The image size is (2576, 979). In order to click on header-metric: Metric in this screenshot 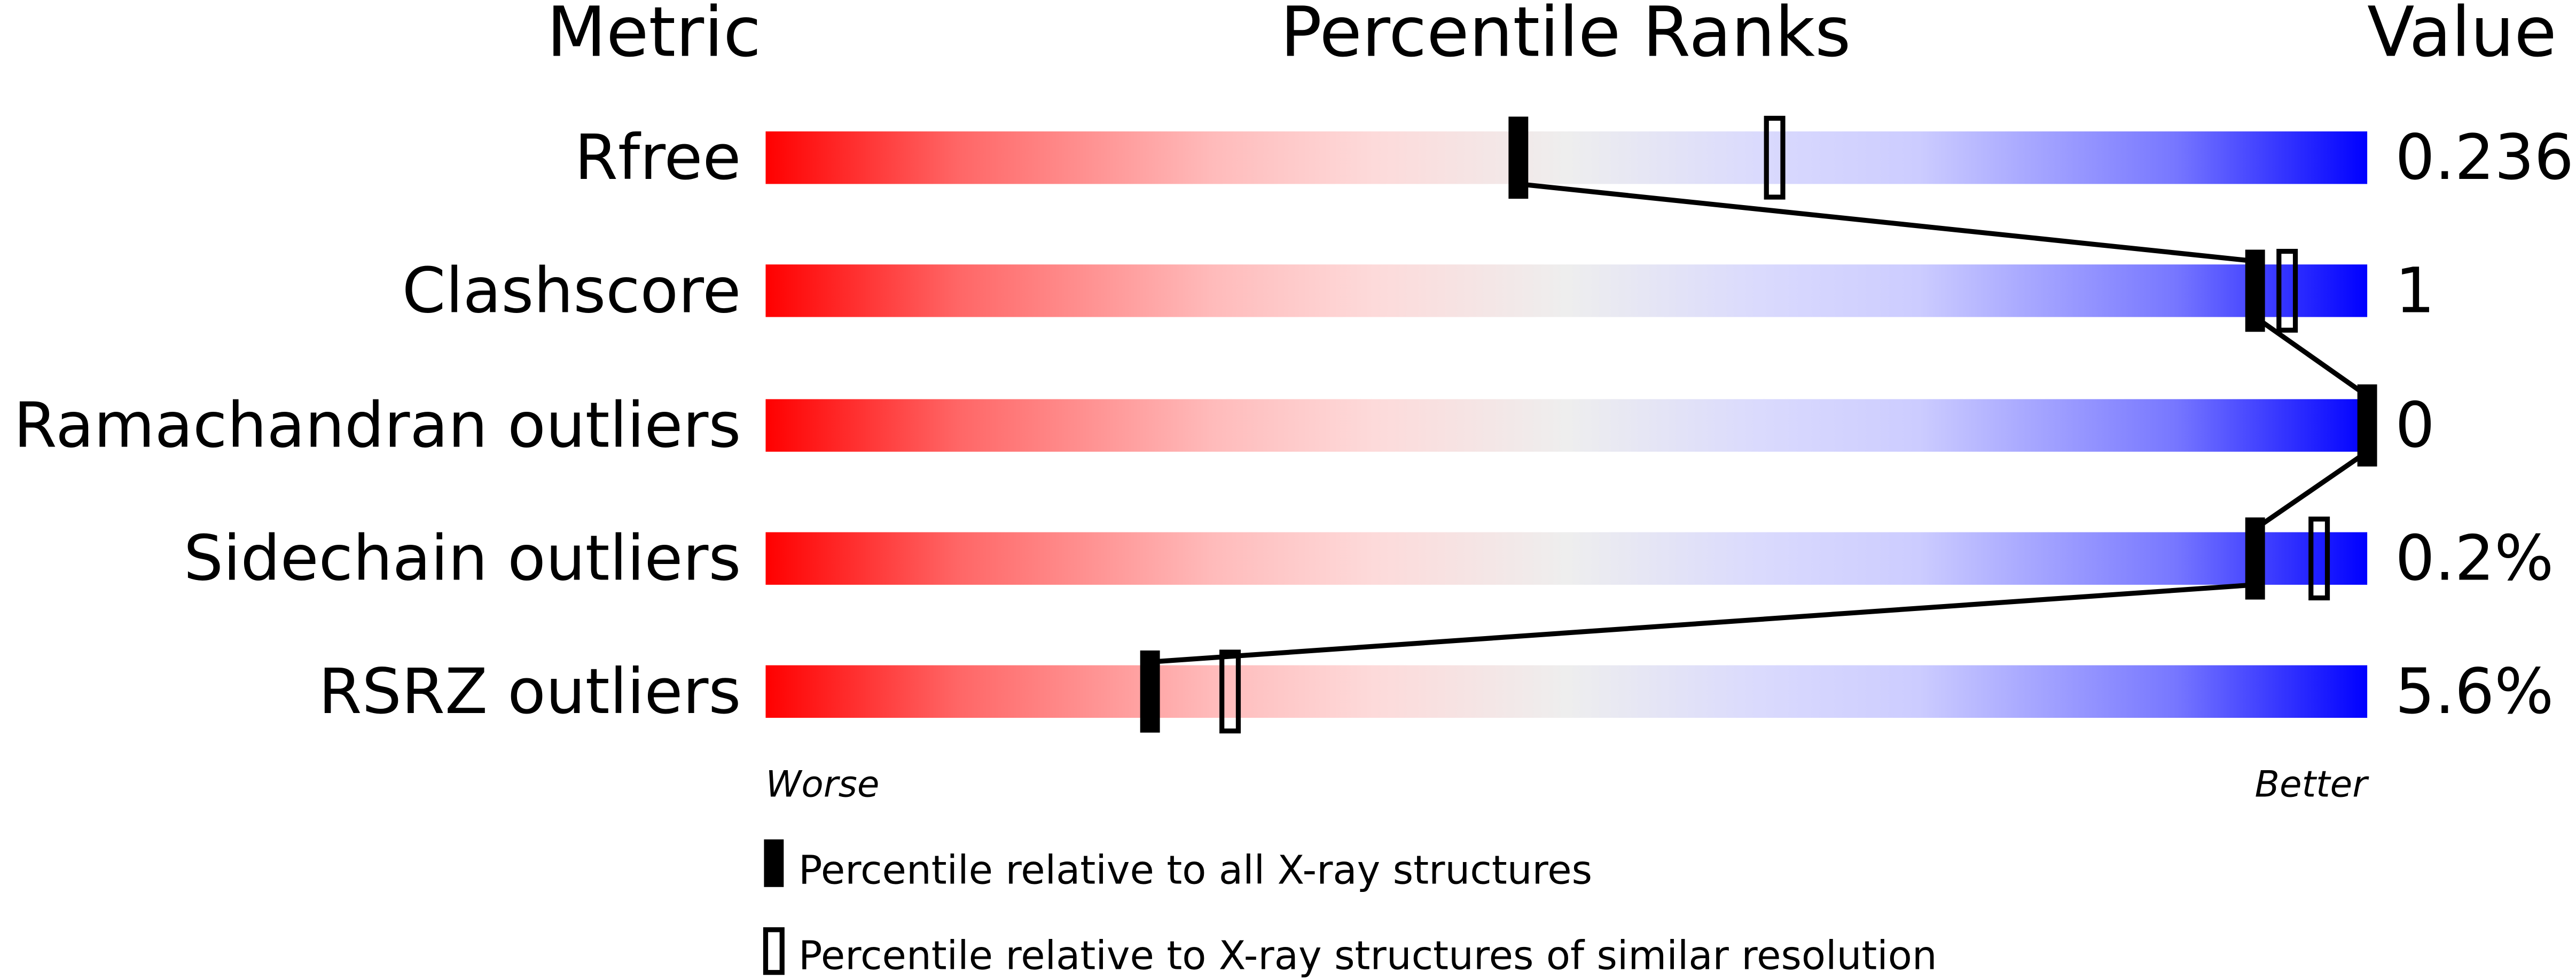, I will do `click(654, 36)`.